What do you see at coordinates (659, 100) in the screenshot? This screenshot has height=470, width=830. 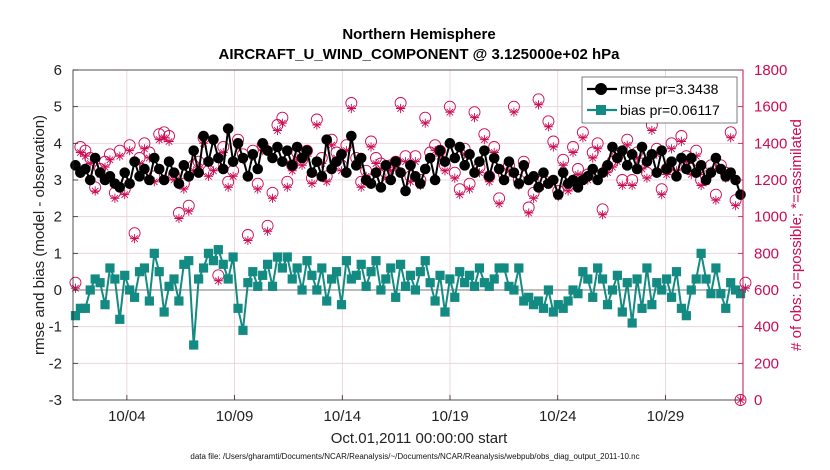 I see `legend: rmse pr=3.3438 bias pr=0.06117` at bounding box center [659, 100].